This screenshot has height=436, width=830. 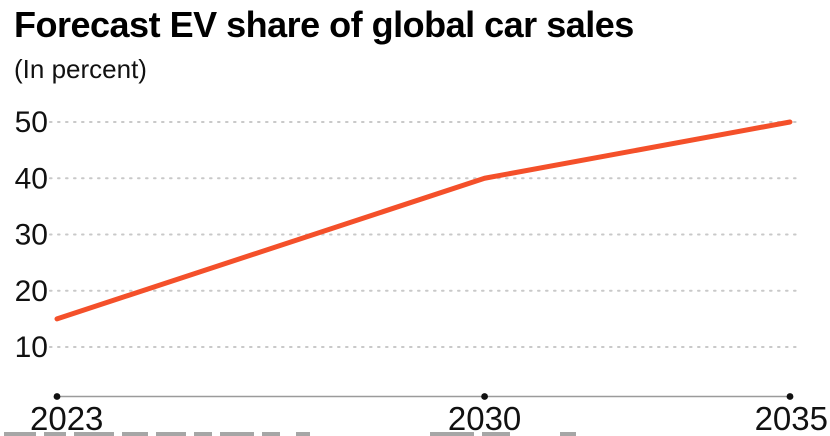 What do you see at coordinates (324, 24) in the screenshot?
I see `chart-title: Forecast EV share of global car sales` at bounding box center [324, 24].